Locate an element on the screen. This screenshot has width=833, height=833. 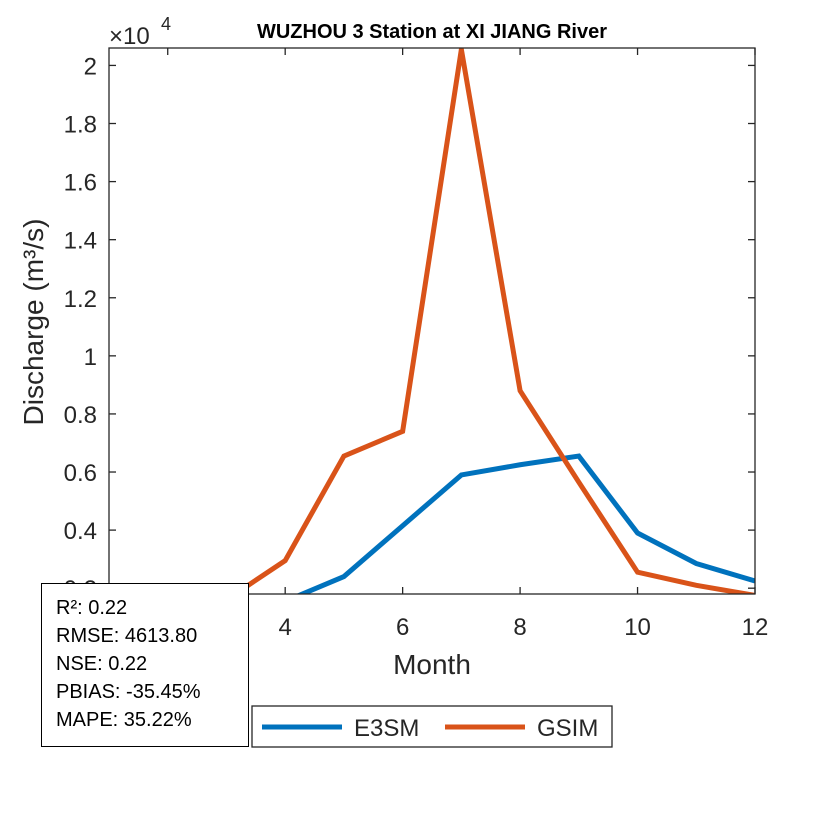
legend-label-e3sm: E3SM is located at coordinates (386, 728).